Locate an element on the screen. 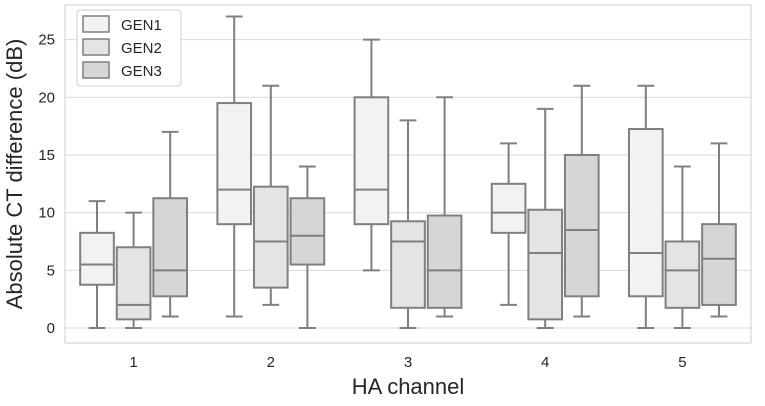 The width and height of the screenshot is (765, 406). legend-label: GEN3 is located at coordinates (141, 71).